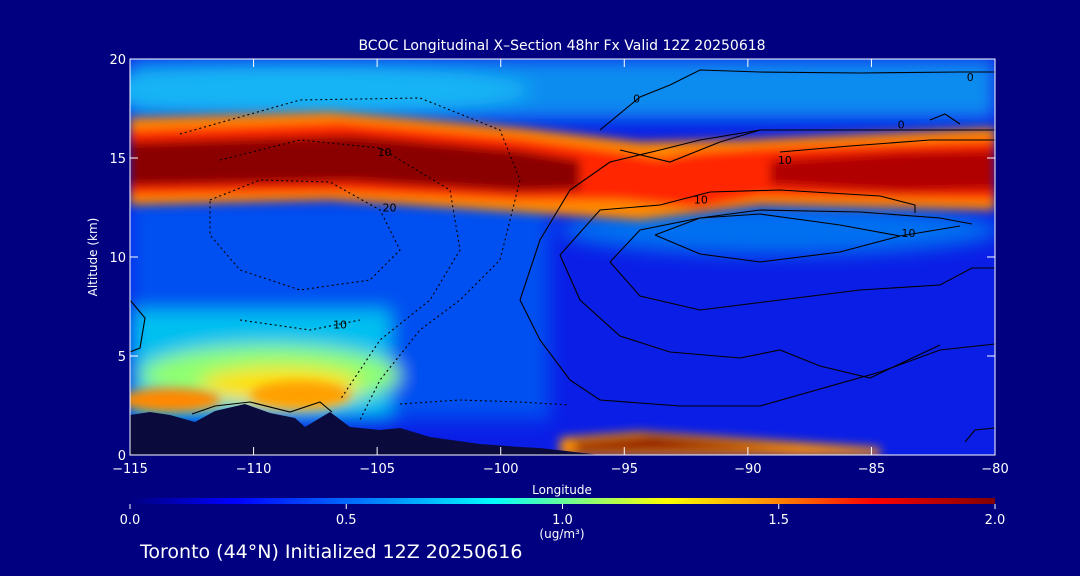 The width and height of the screenshot is (1080, 576). I want to click on x-tick-label: −80, so click(994, 469).